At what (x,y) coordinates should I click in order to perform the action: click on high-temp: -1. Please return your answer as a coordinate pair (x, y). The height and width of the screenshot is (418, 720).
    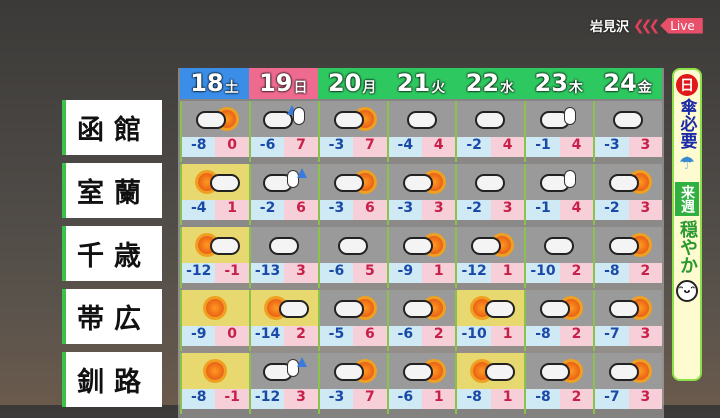
    Looking at the image, I should click on (232, 273).